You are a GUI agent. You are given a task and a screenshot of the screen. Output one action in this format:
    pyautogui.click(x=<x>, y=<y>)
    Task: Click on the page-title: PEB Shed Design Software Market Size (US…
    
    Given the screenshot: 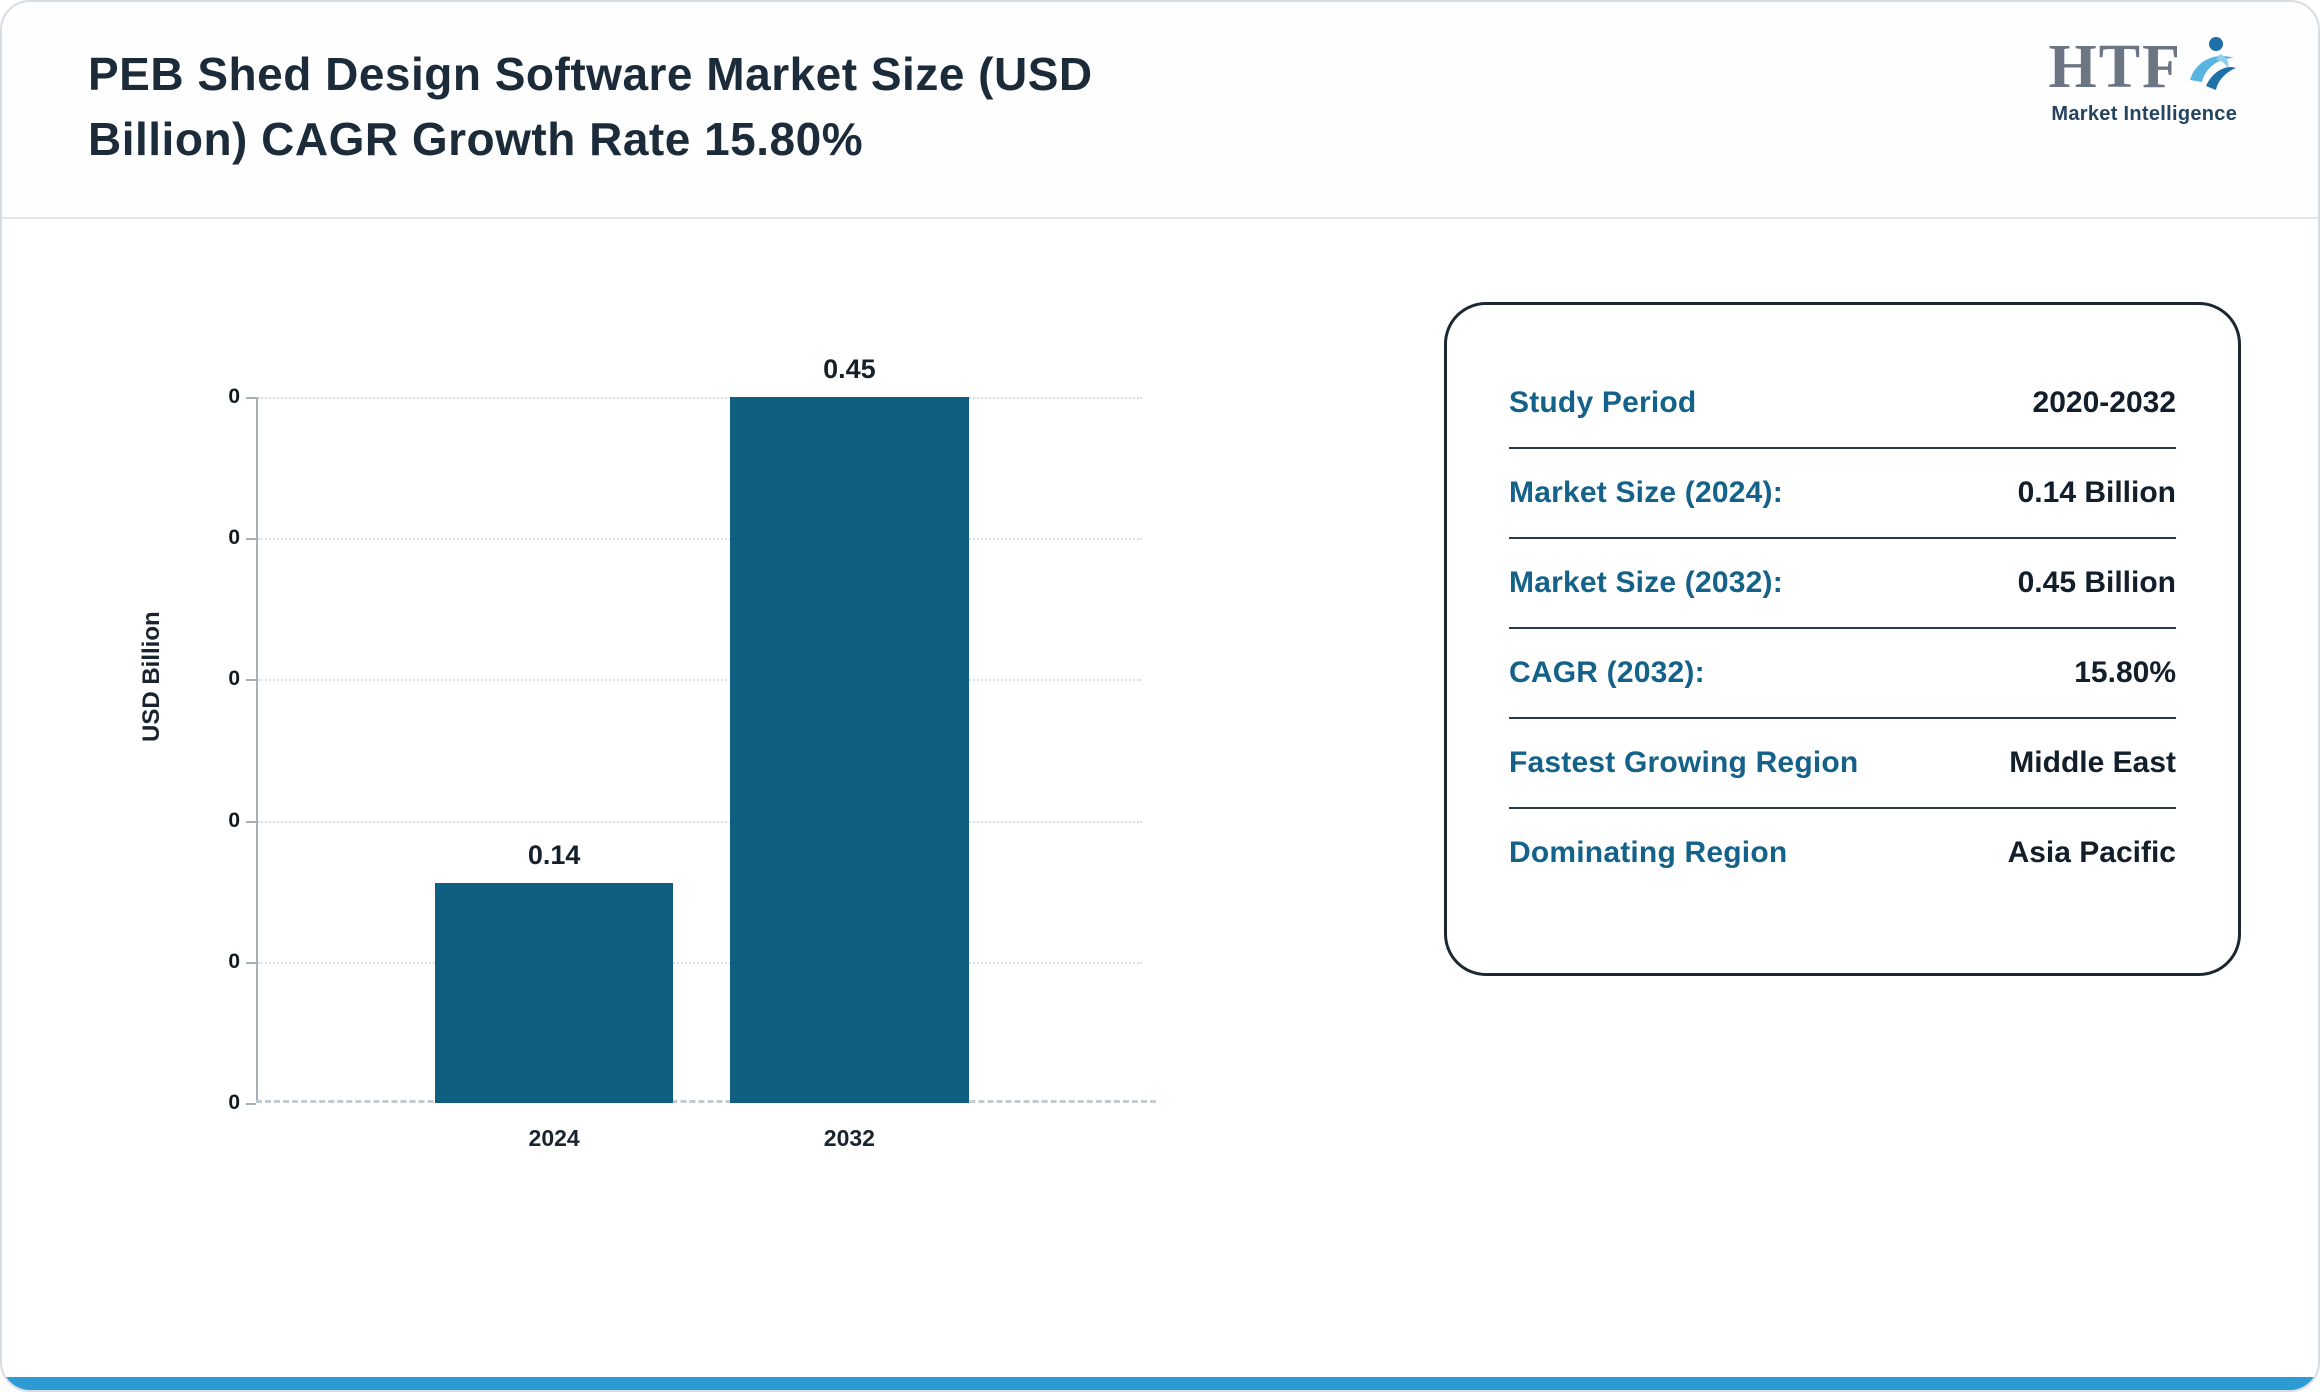 What is the action you would take?
    pyautogui.click(x=590, y=107)
    